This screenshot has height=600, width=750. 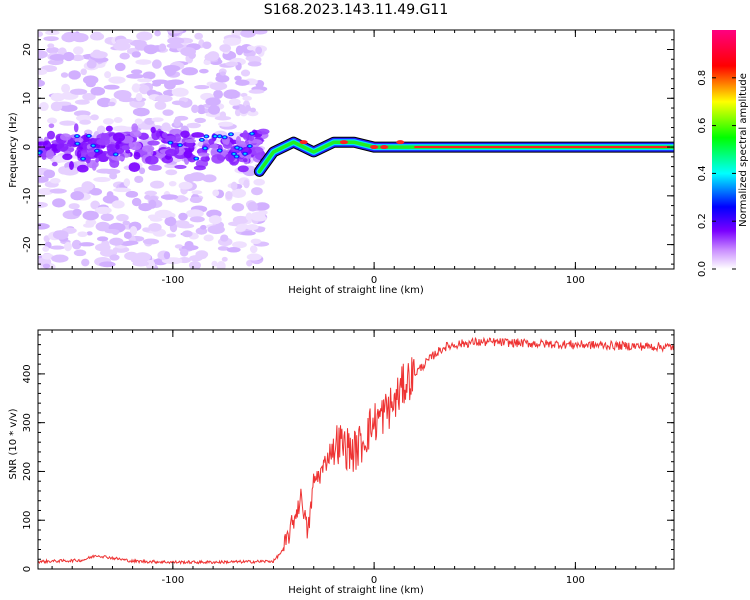 I want to click on spectrogram-xlabel: Height of straight line (km), so click(x=356, y=290).